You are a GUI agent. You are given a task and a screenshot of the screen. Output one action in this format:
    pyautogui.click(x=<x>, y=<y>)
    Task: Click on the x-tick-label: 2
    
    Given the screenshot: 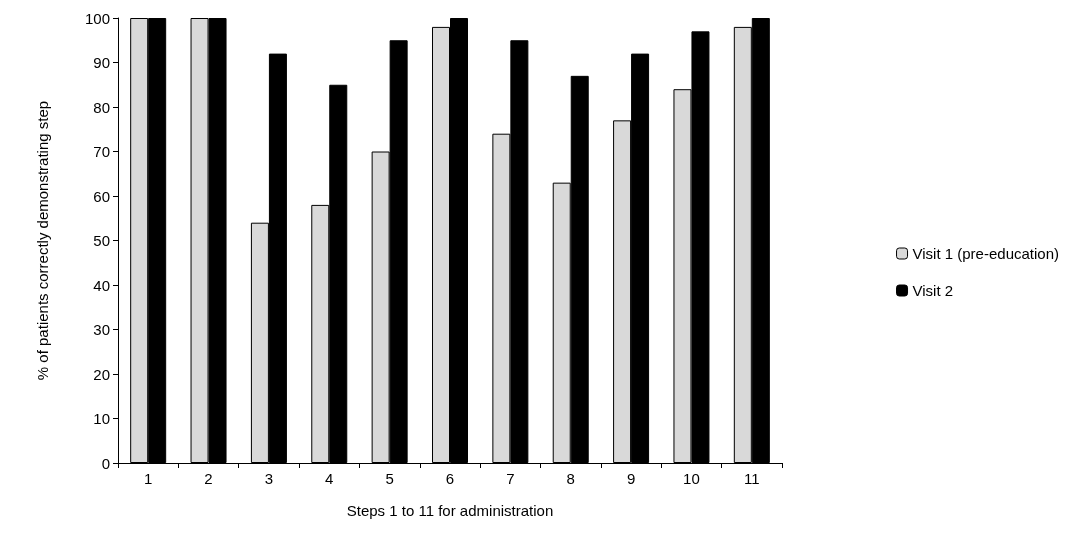 What is the action you would take?
    pyautogui.click(x=208, y=478)
    